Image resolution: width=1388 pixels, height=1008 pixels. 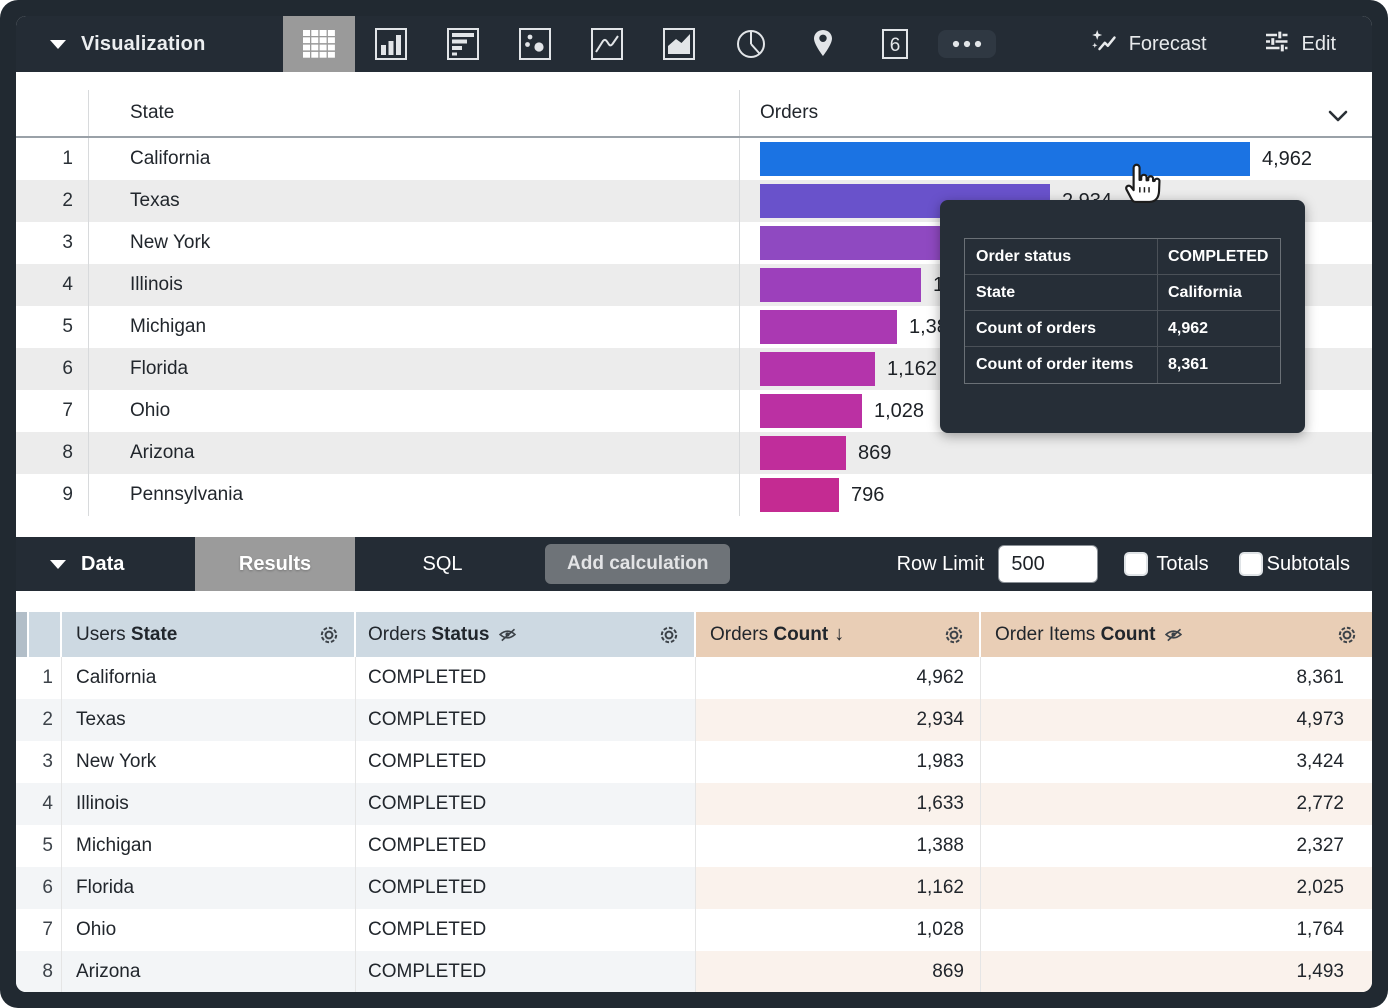 What do you see at coordinates (45, 971) in the screenshot?
I see `row-number: 8` at bounding box center [45, 971].